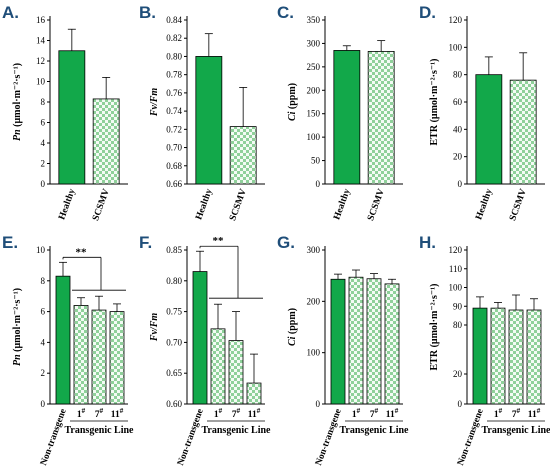  I want to click on y-tick-label: 14, so click(41, 41).